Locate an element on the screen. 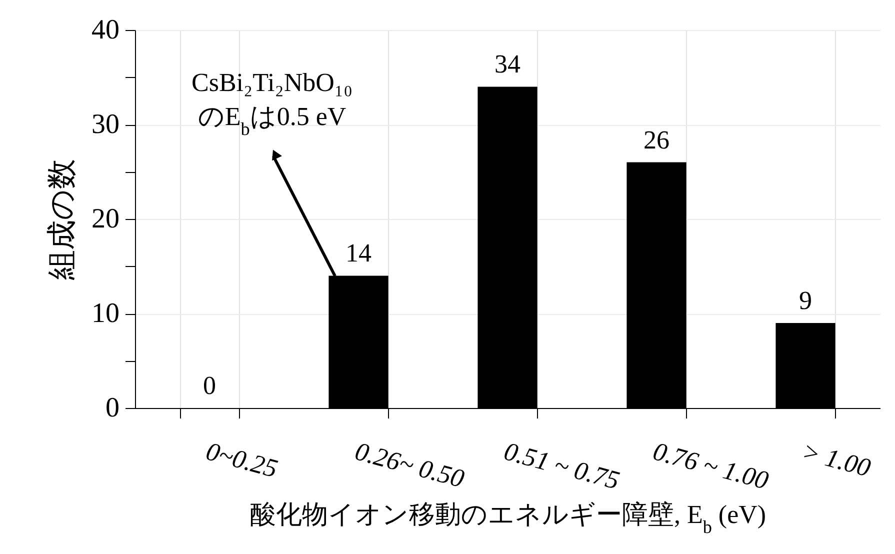 This screenshot has height=554, width=895. y-tick-label: 30 is located at coordinates (106, 124).